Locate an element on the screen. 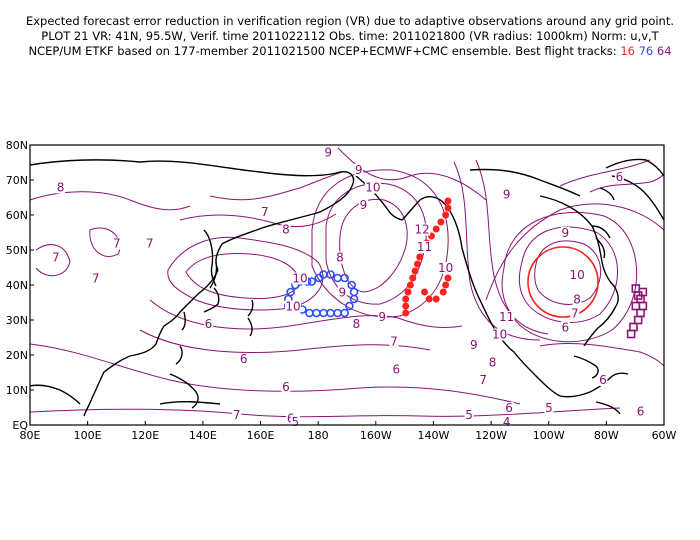  y-tick-label: 80N is located at coordinates (17, 145).